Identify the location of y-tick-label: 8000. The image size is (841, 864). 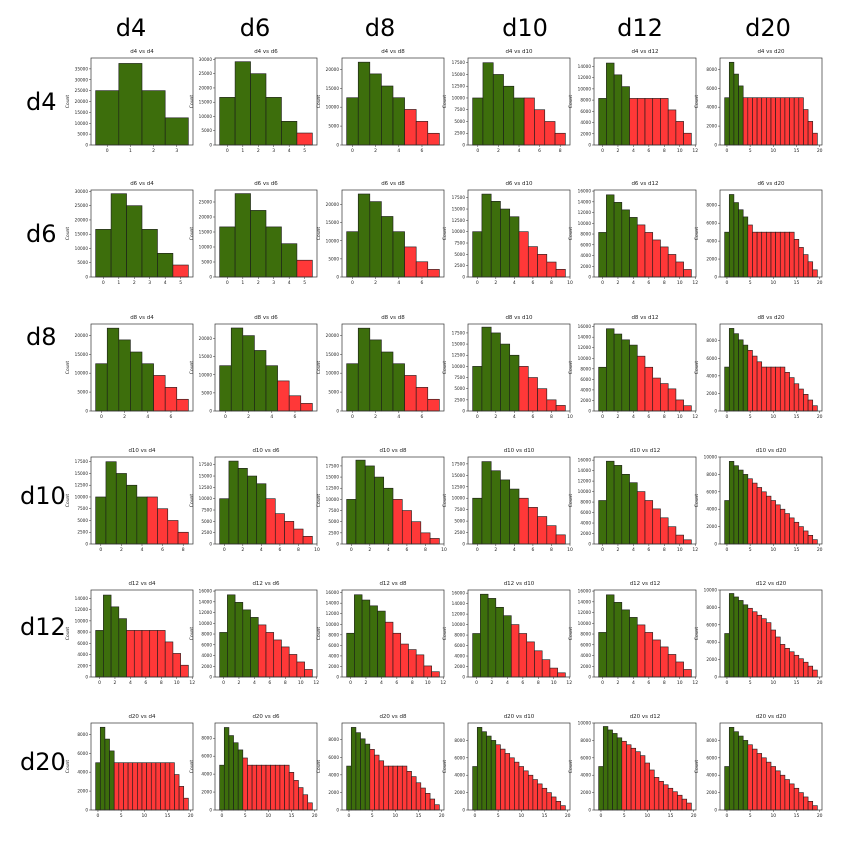
(585, 368).